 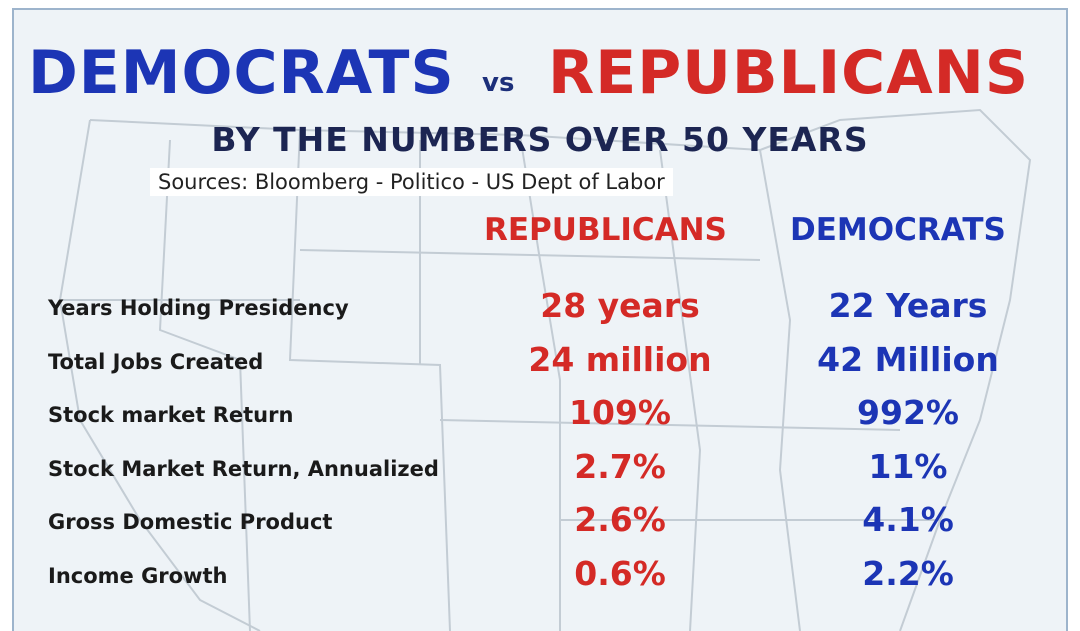 What do you see at coordinates (620, 519) in the screenshot?
I see `republican-value: 2.6%` at bounding box center [620, 519].